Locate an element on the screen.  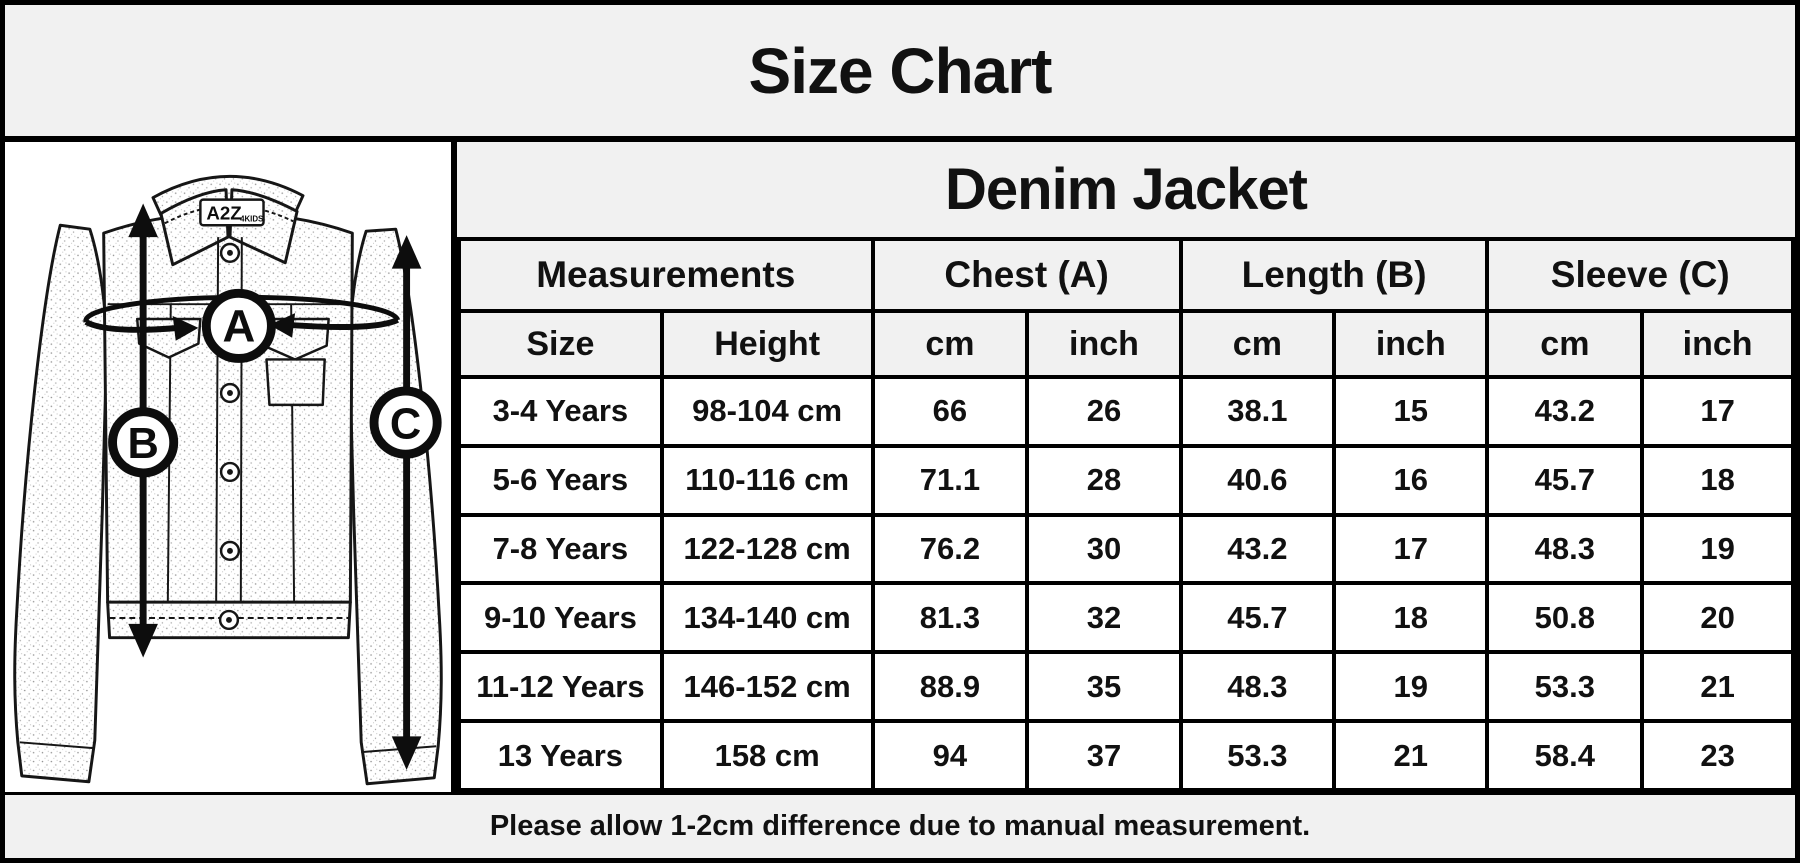
cell-length-inch: 21 is located at coordinates (1411, 755).